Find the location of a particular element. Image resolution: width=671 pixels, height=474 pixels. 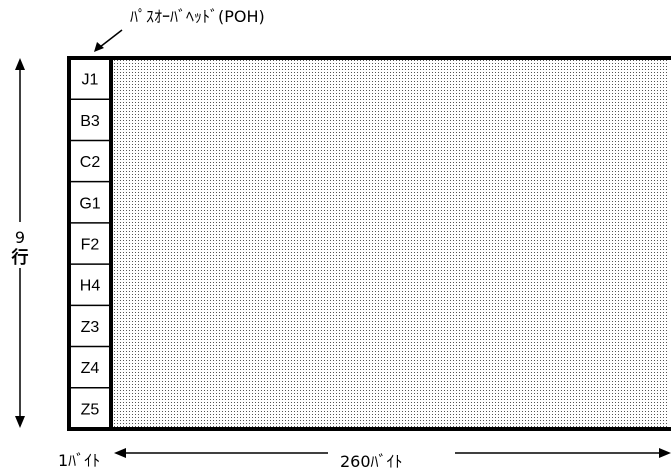

poh-byte-label: B3 is located at coordinates (90, 121).